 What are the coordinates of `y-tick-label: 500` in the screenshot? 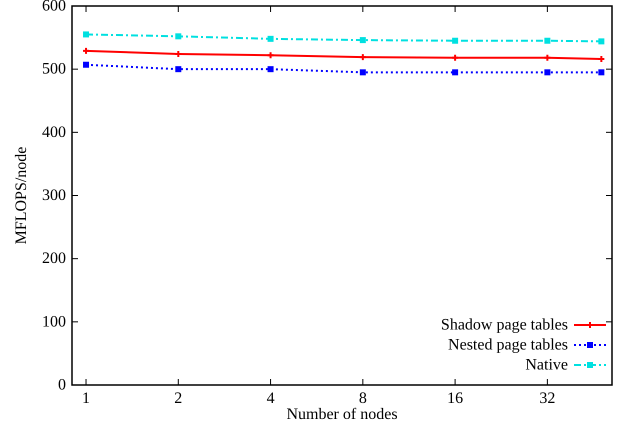 It's located at (54, 69).